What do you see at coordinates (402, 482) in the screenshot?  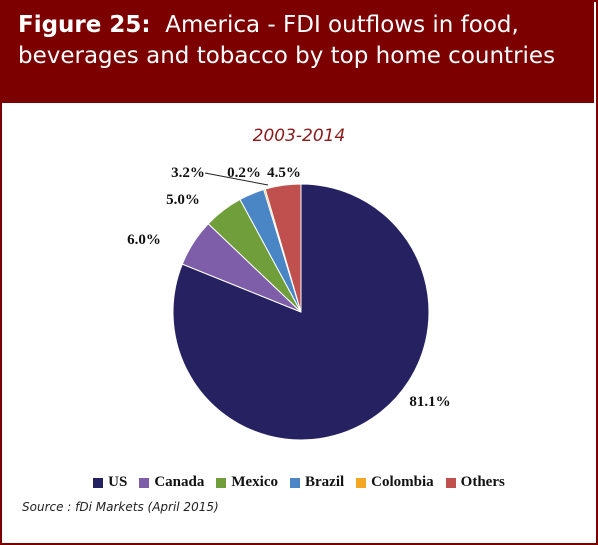 I see `legend-label-colombia: Colombia` at bounding box center [402, 482].